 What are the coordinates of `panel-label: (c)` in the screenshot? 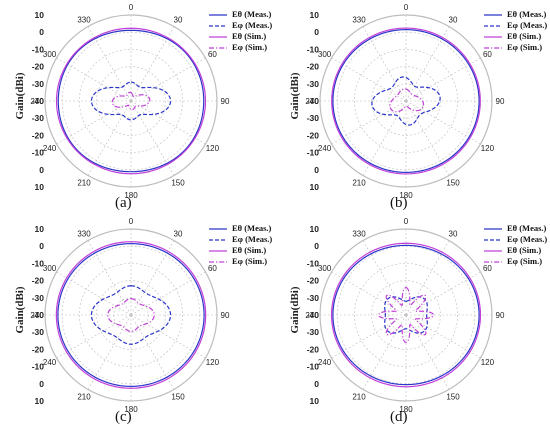 It's located at (123, 417).